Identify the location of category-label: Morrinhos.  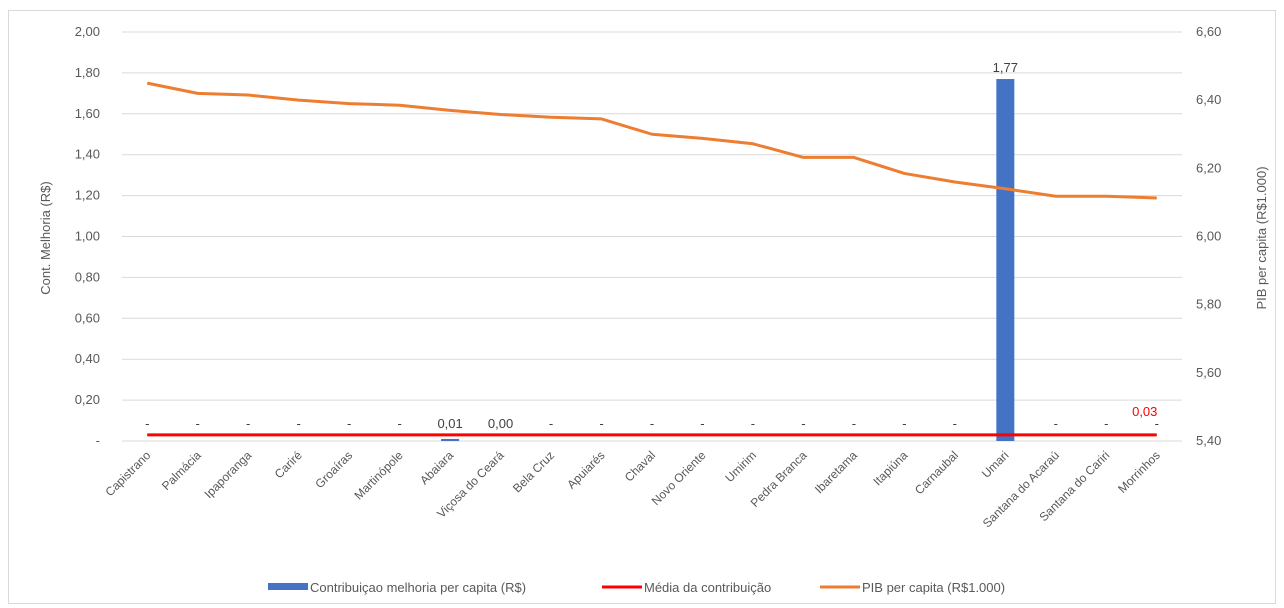
(1139, 472).